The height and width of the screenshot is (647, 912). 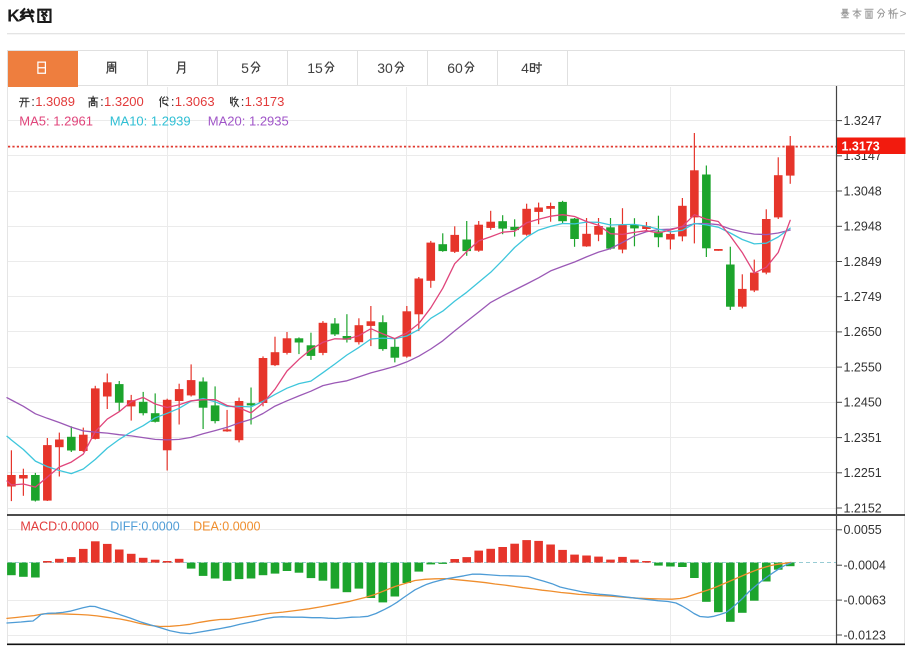 I want to click on svg-text: 1.2849, so click(x=863, y=262).